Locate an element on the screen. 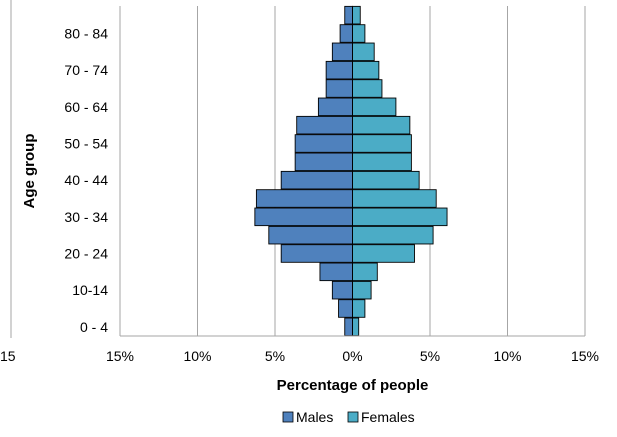 This screenshot has width=617, height=437. y-tick-label-16: 80 - 84 is located at coordinates (86, 34).